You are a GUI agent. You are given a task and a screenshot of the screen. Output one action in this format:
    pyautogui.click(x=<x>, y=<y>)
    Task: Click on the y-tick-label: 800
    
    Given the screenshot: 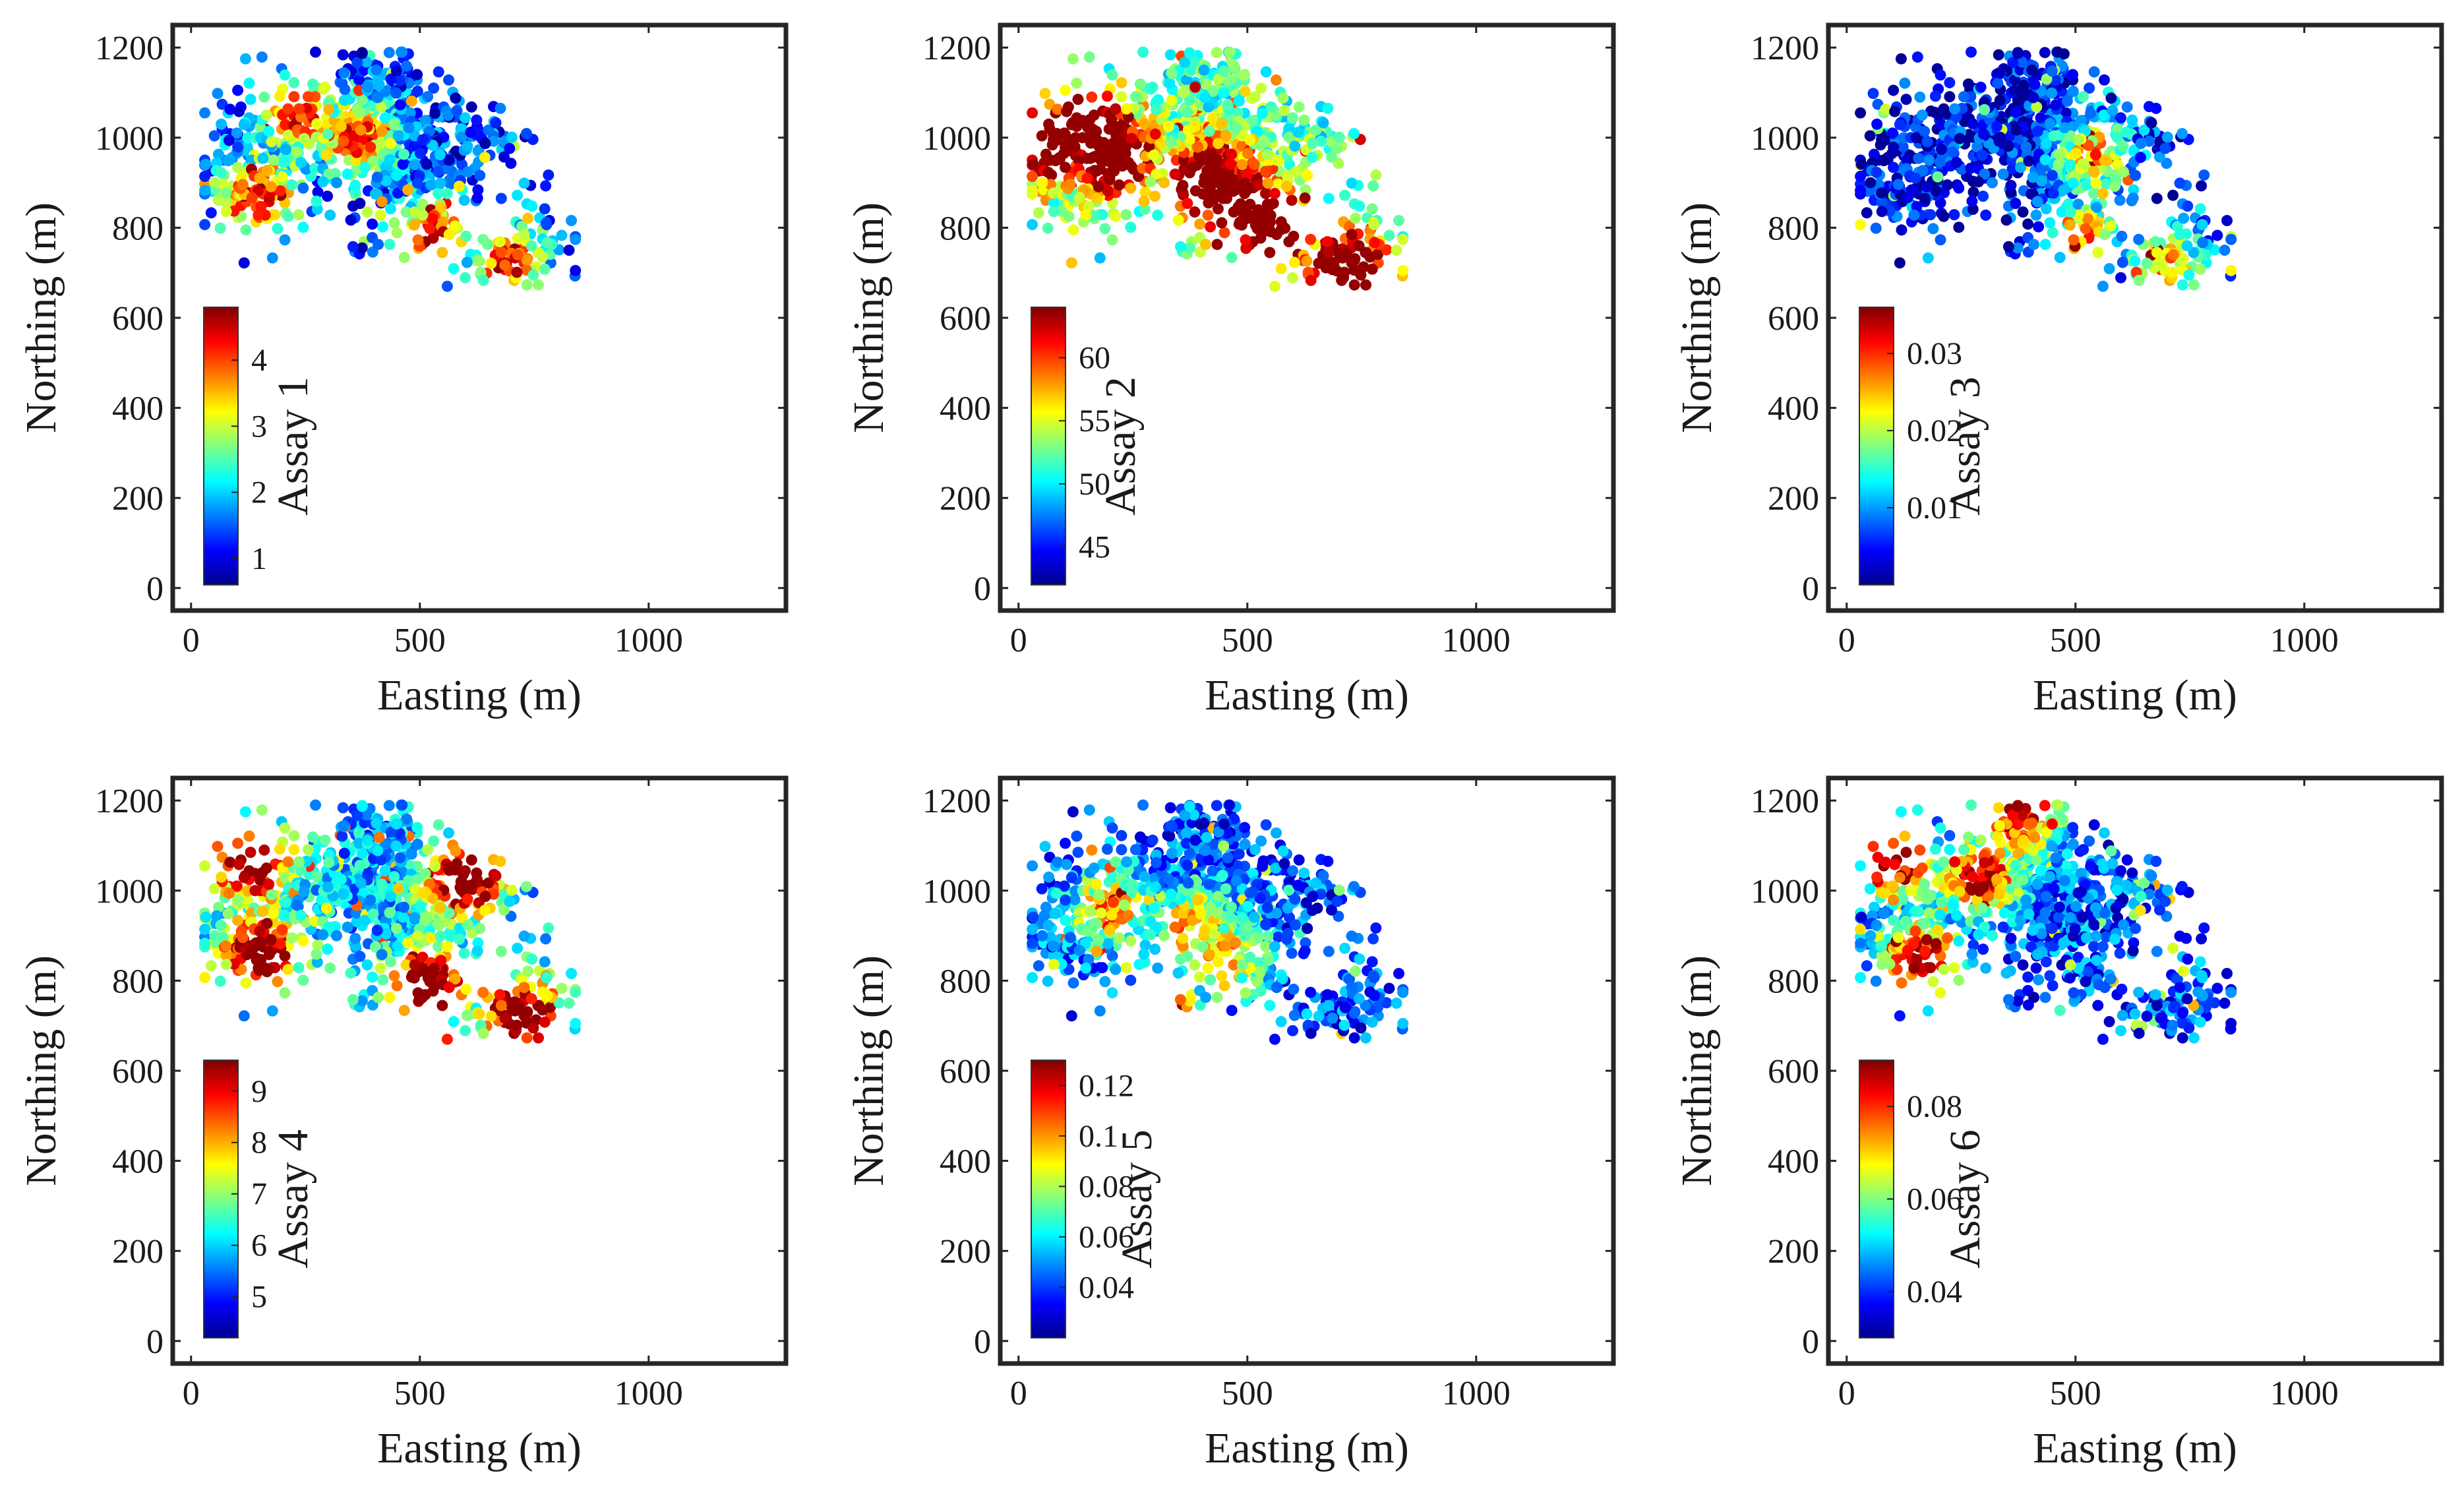 What is the action you would take?
    pyautogui.click(x=138, y=981)
    